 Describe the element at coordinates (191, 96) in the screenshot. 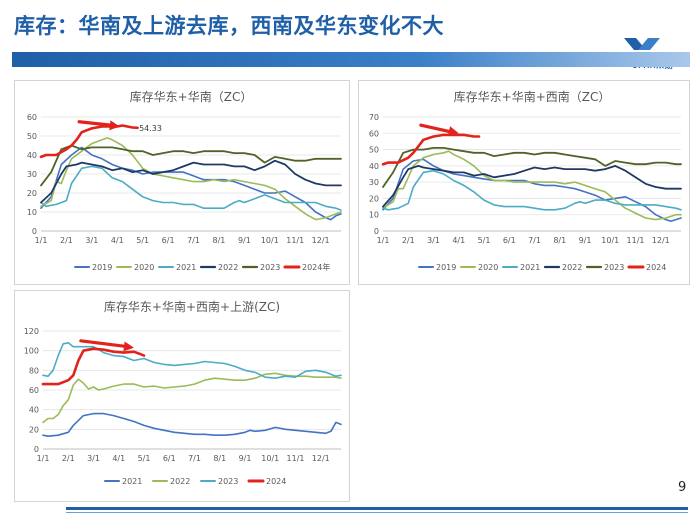

I see `chart-title: 库存华东+华南（ZC）` at that location.